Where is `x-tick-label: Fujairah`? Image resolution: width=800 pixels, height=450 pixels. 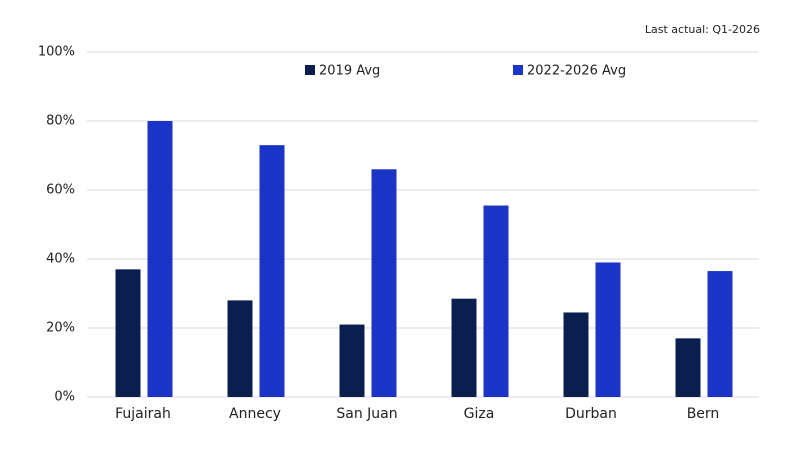 x-tick-label: Fujairah is located at coordinates (143, 414).